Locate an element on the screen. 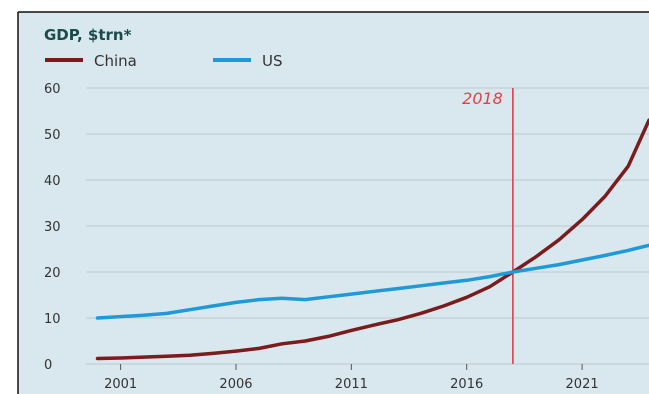 The width and height of the screenshot is (649, 394). legend: China US is located at coordinates (164, 61).